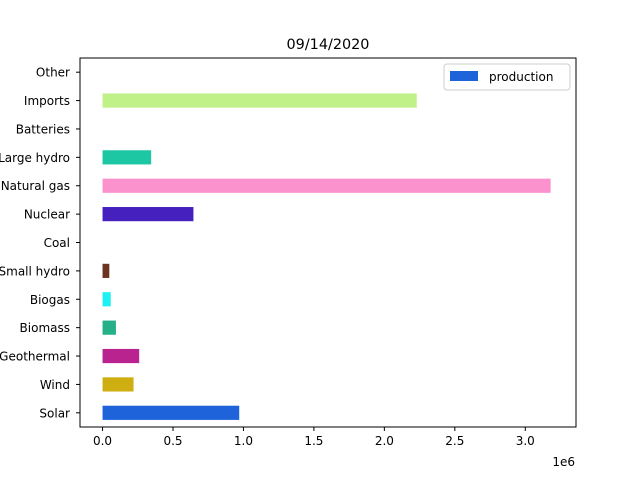 Image resolution: width=640 pixels, height=480 pixels. Describe the element at coordinates (55, 385) in the screenshot. I see `y-tick-label: Wind` at that location.